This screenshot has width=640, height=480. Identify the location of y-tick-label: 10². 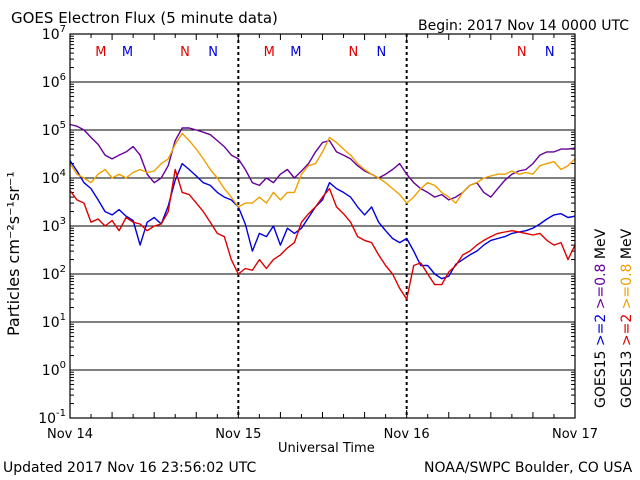
(54, 273).